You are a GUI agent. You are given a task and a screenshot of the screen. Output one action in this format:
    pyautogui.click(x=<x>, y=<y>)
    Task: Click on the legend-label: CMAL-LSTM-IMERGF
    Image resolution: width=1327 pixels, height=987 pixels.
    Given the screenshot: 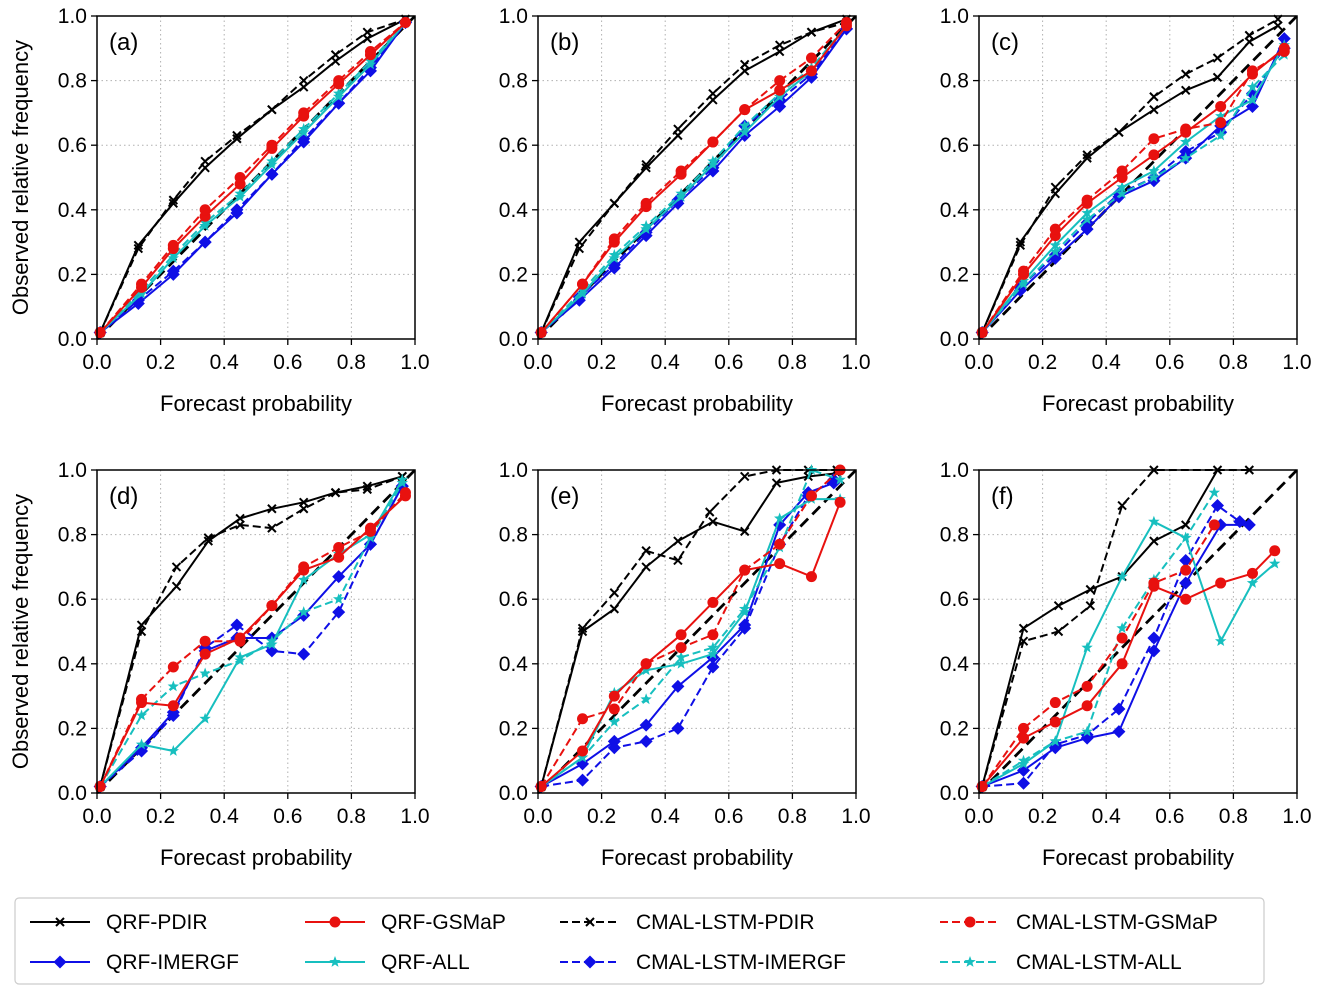 What is the action you would take?
    pyautogui.click(x=741, y=962)
    